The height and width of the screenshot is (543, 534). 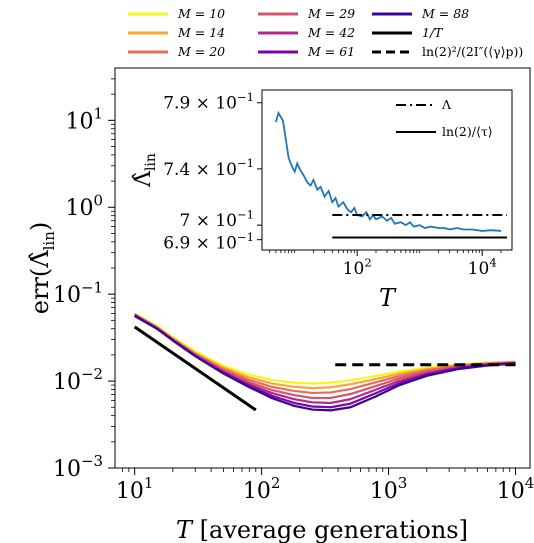 I want to click on series-line-m42, so click(x=325, y=359).